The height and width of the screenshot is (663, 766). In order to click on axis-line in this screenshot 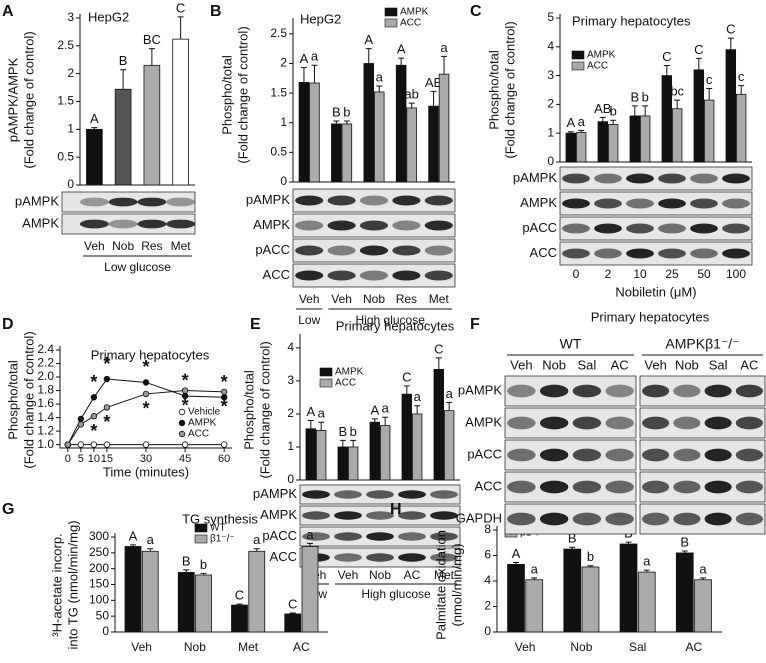, I will do `click(145, 397)`.